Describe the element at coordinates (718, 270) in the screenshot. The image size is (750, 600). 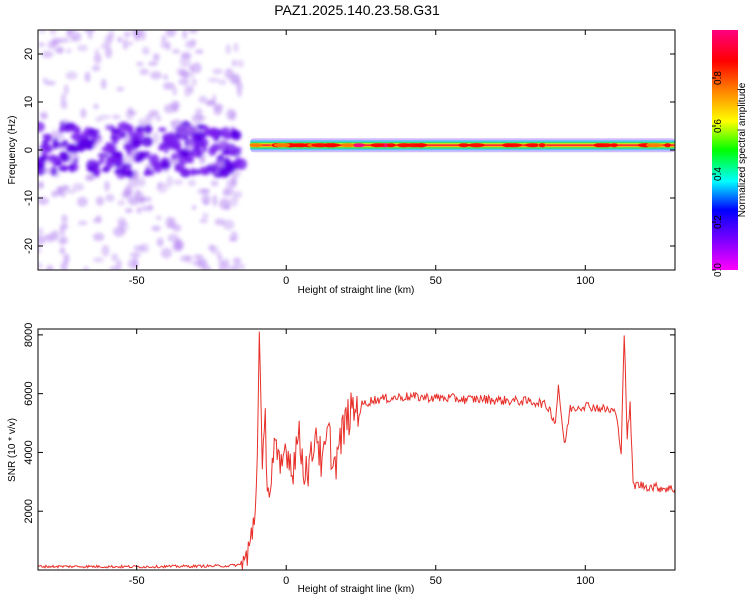
I see `colorbar-tick-label: 0.0` at that location.